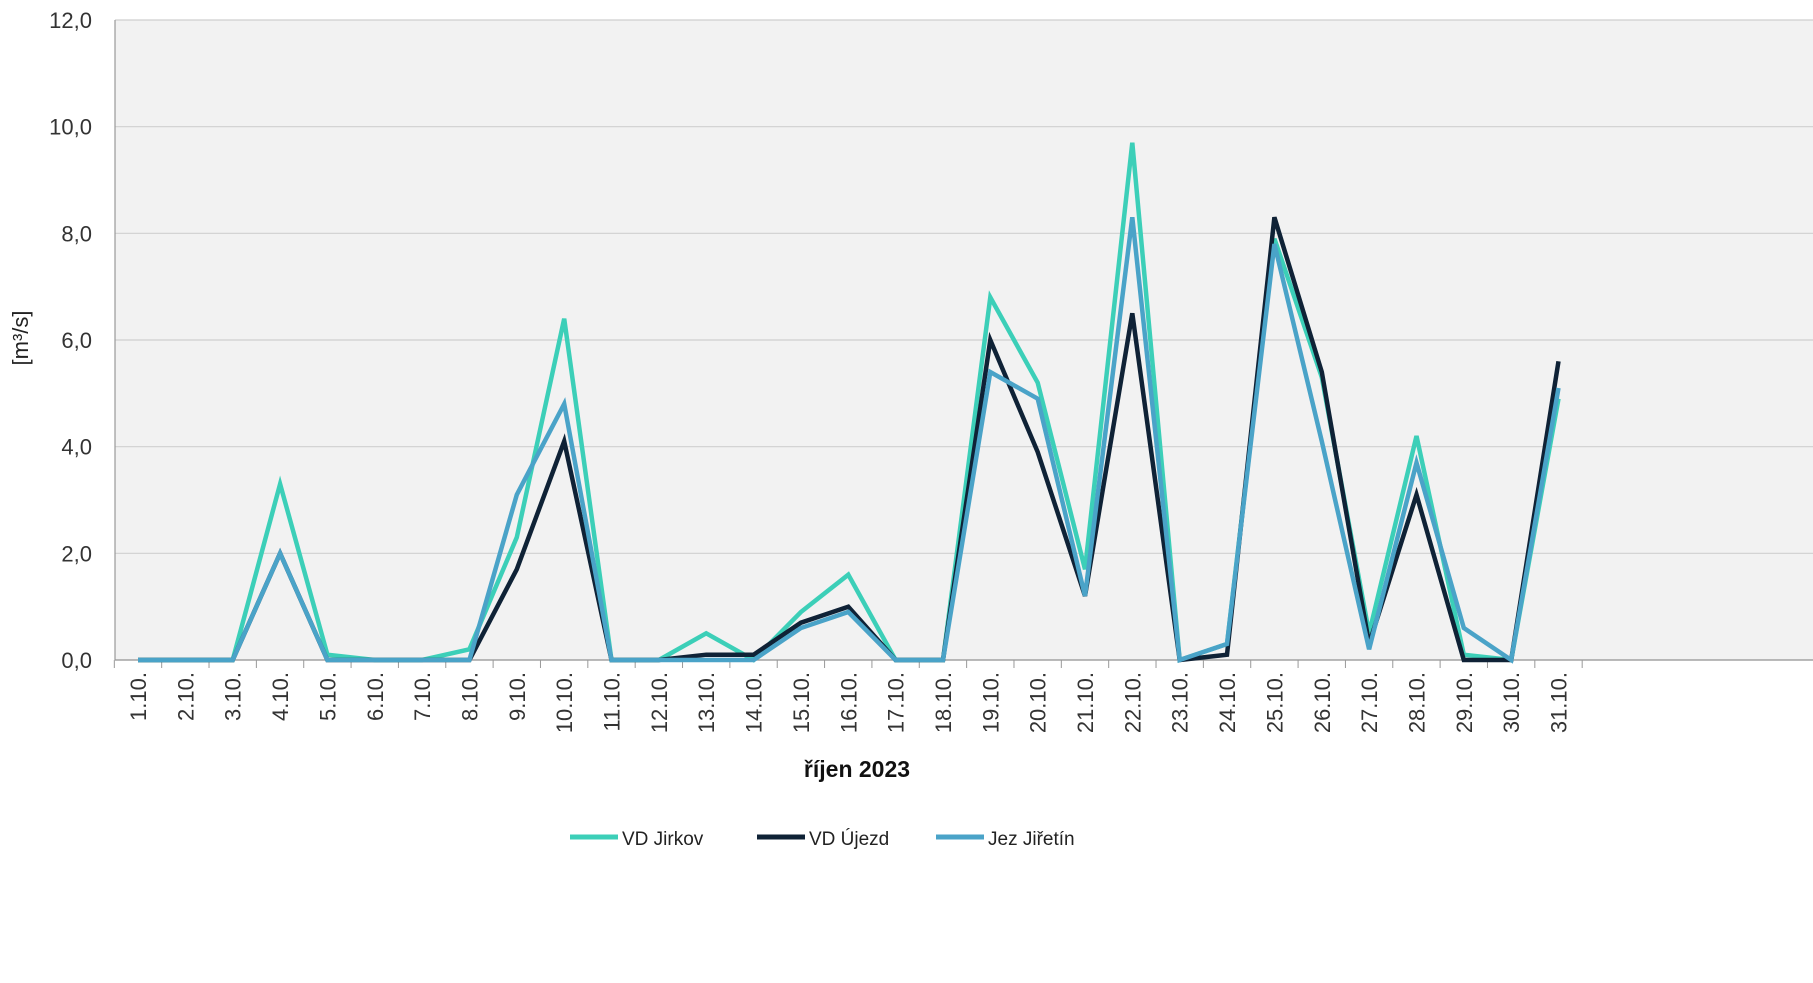  Describe the element at coordinates (1369, 702) in the screenshot. I see `x-tick-label: 27.10.` at that location.